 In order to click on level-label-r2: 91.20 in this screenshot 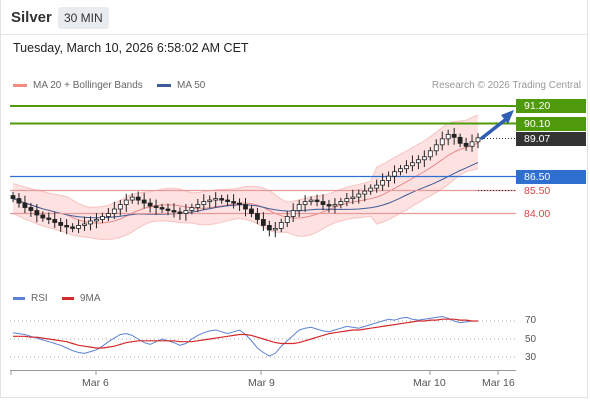, I will do `click(551, 106)`.